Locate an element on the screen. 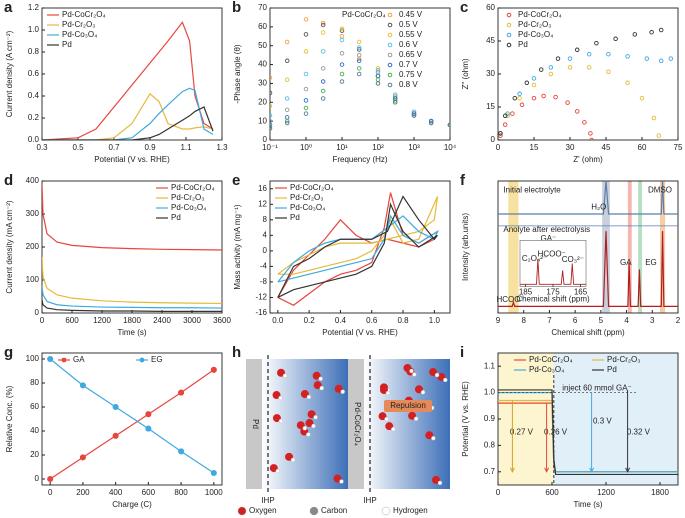 This screenshot has height=518, width=685. electrolyte is located at coordinates (407, 424).